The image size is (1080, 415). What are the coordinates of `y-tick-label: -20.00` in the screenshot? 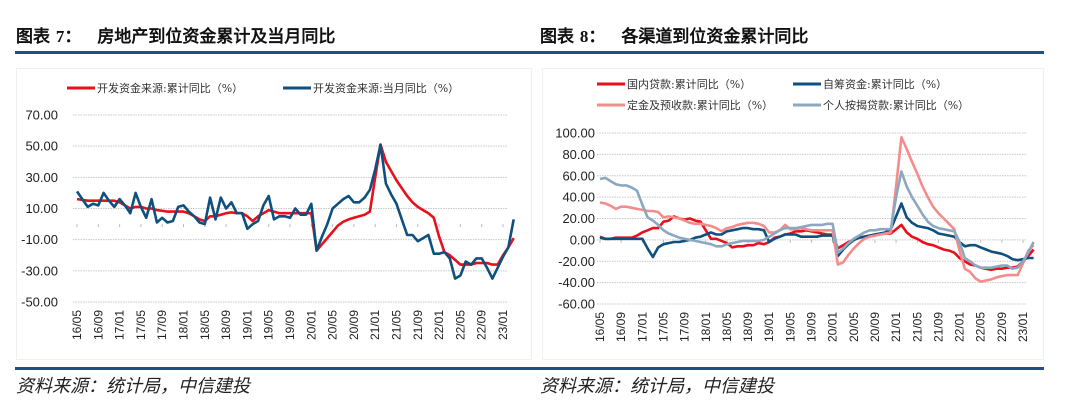 It's located at (576, 261).